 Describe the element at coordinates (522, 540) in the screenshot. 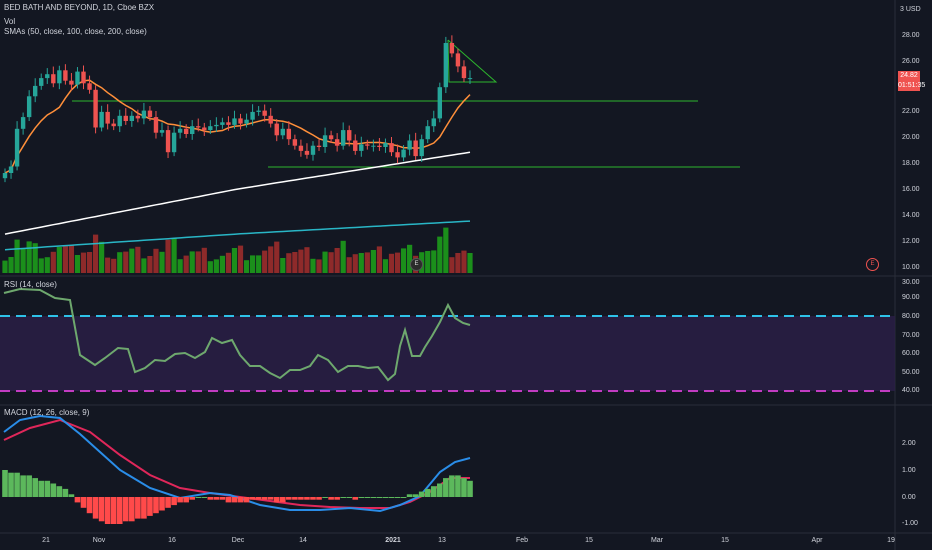

I see `time-axis-label: Feb` at that location.